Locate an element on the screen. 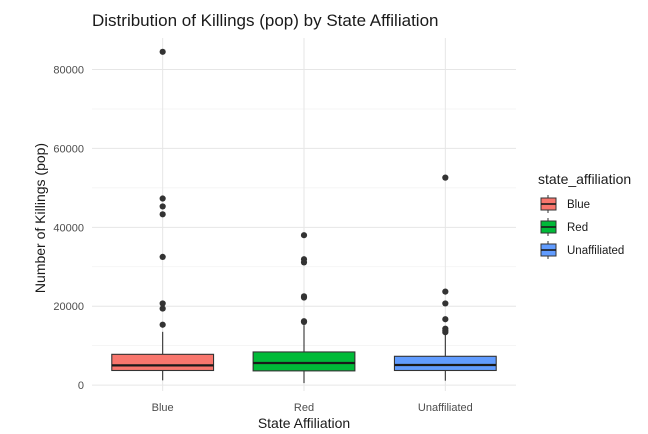 The height and width of the screenshot is (434, 648). legend-item-unaffiliated: Unaffiliated is located at coordinates (582, 250).